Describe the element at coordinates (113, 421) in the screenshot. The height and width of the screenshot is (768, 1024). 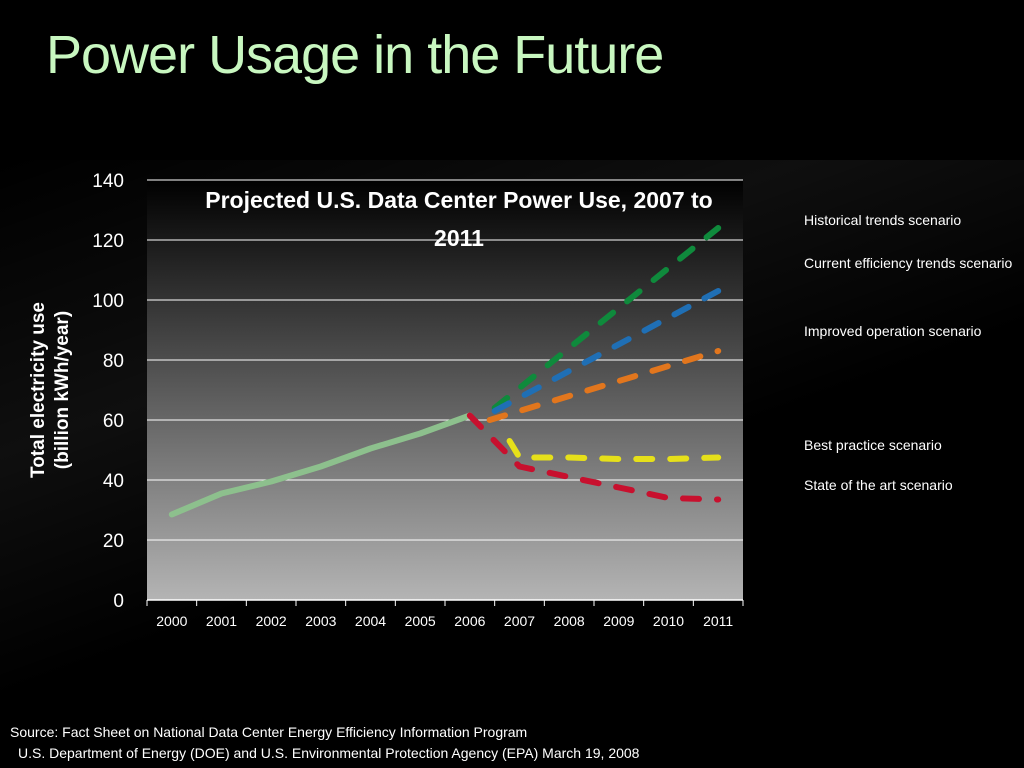
I see `y-tick-label: 60` at that location.